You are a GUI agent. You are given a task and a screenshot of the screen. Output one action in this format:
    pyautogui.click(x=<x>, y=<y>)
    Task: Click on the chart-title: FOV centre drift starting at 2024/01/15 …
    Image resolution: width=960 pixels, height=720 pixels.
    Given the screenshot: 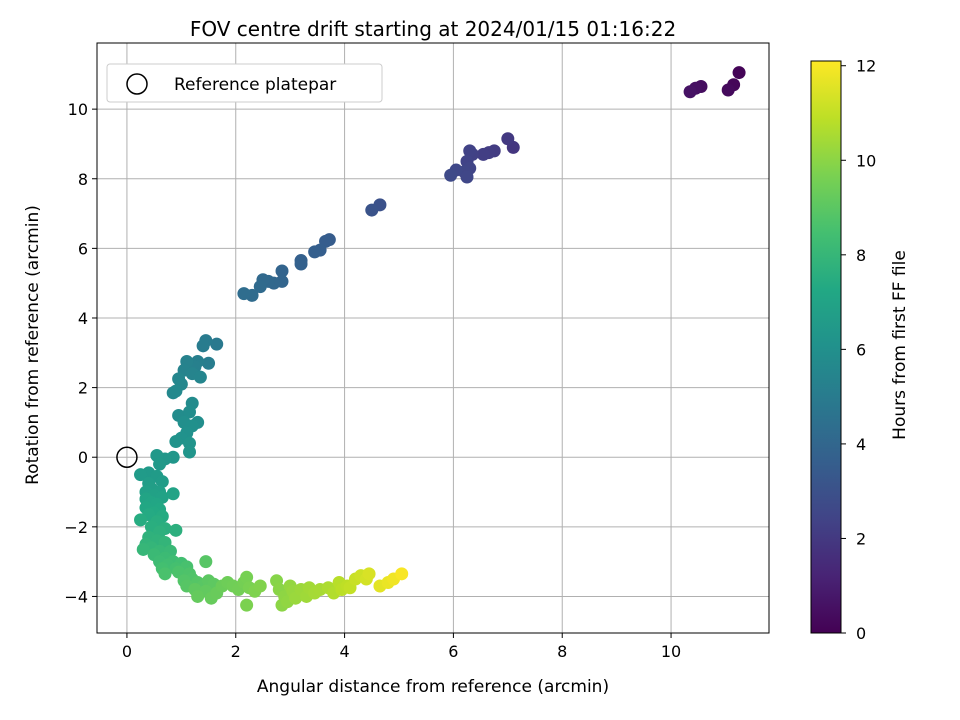 What is the action you would take?
    pyautogui.click(x=433, y=29)
    